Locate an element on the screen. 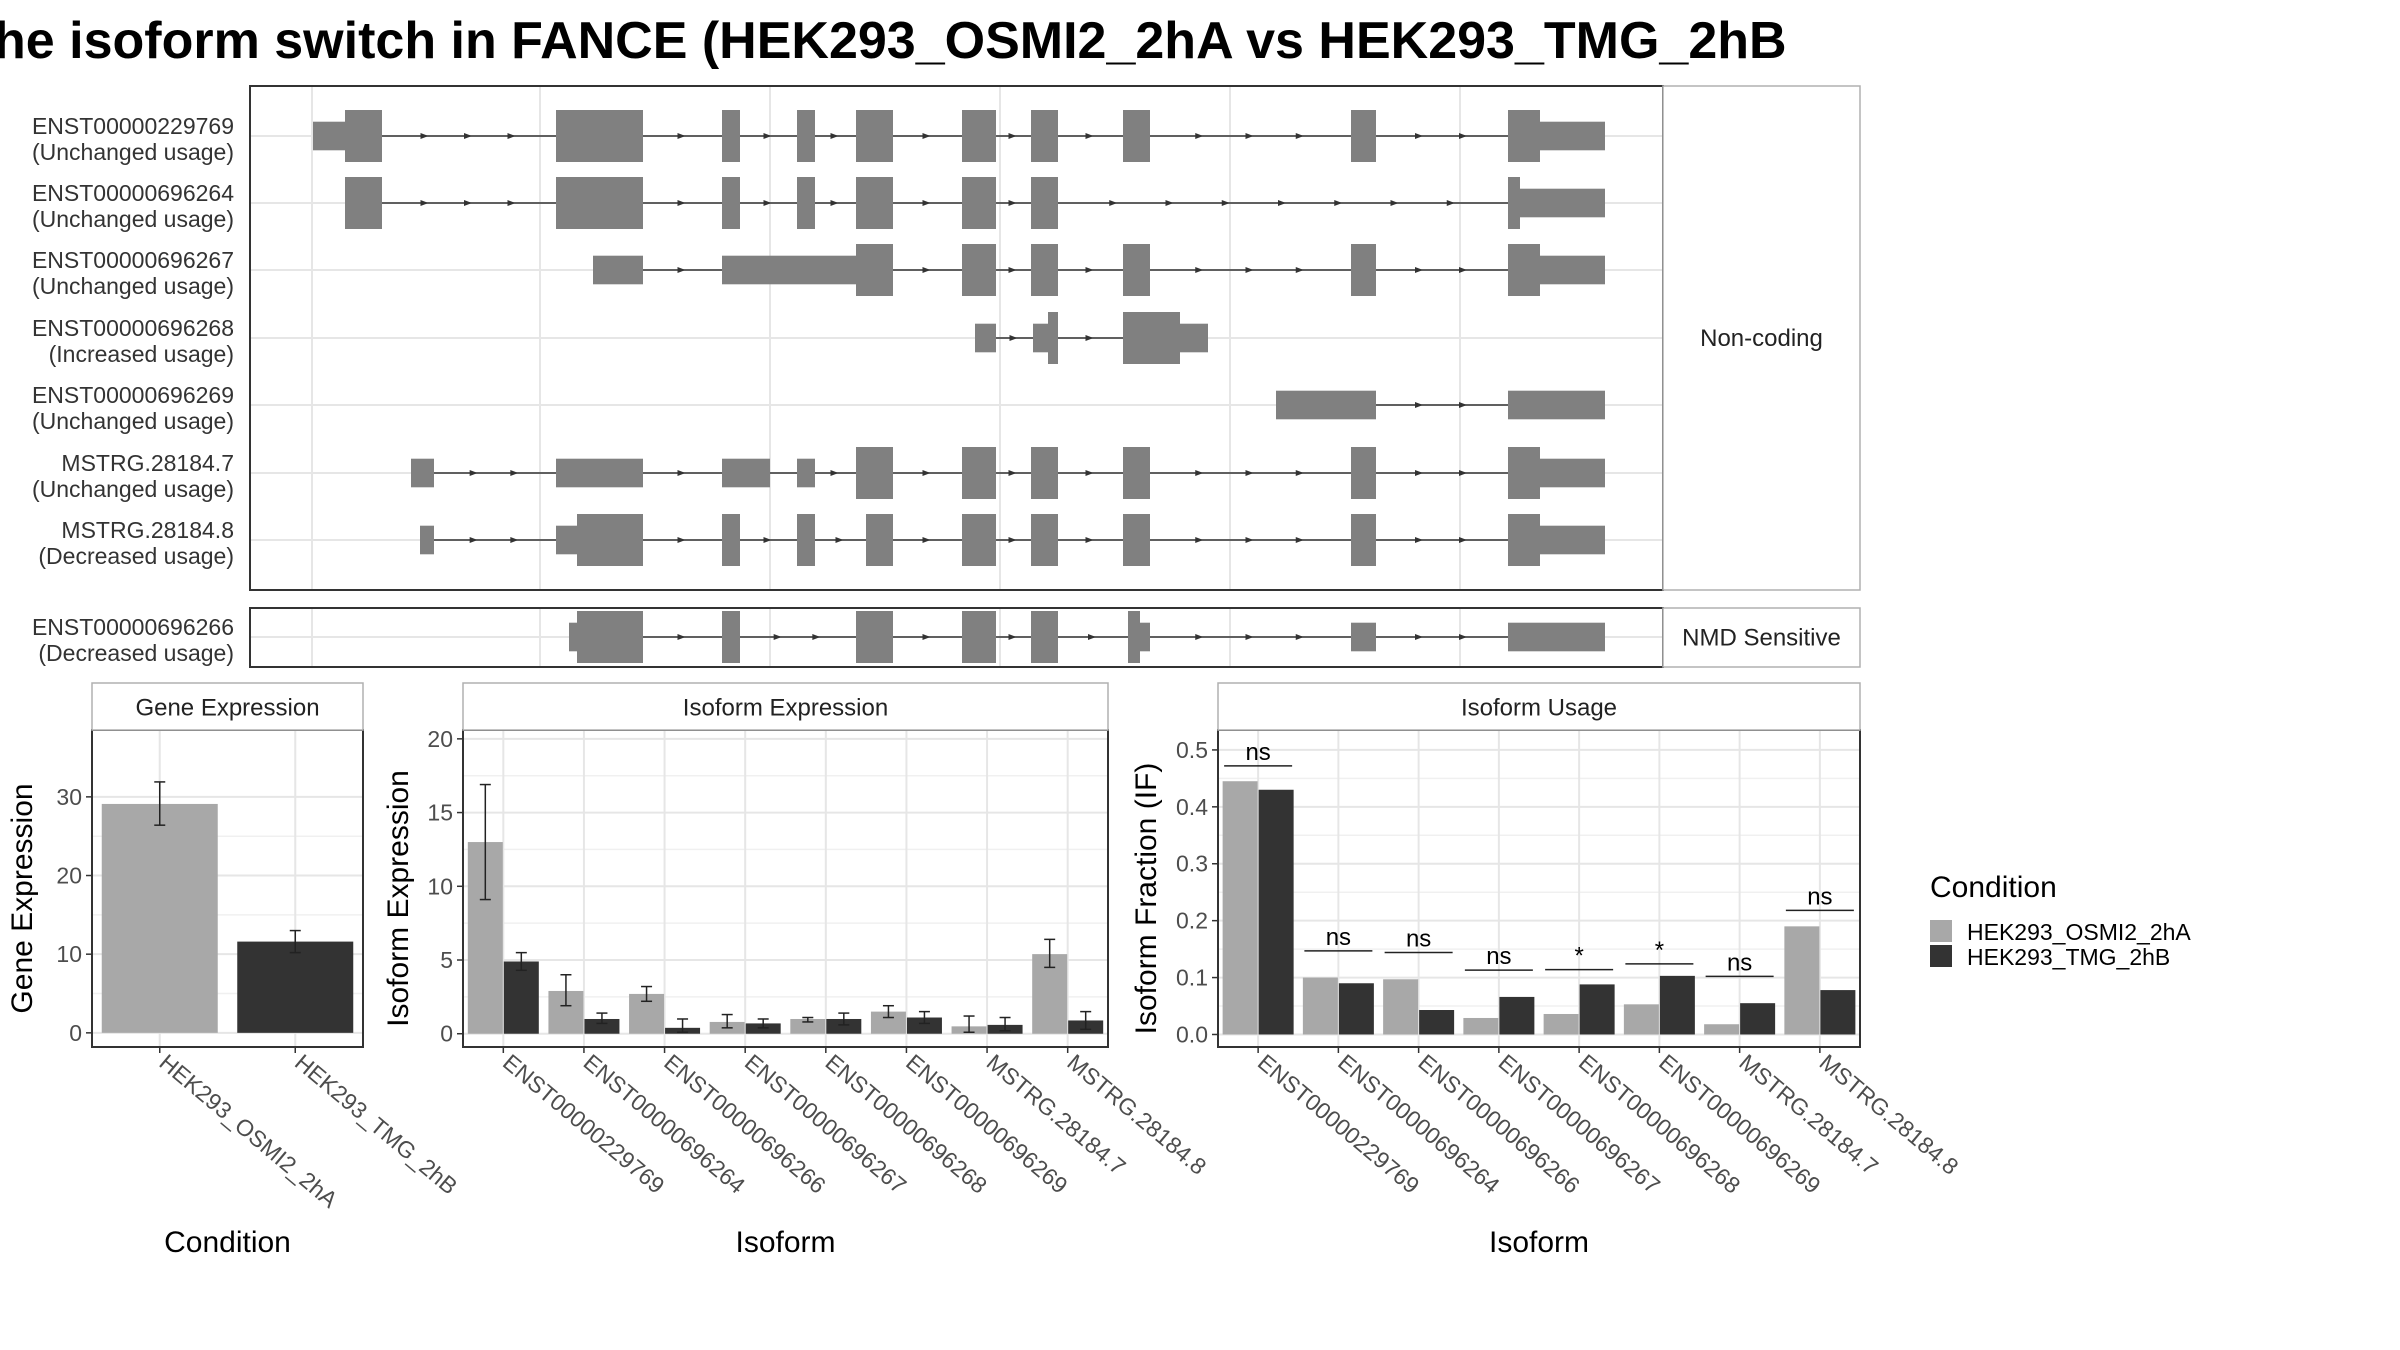  panel-title: Isoform Usage is located at coordinates (1539, 708).